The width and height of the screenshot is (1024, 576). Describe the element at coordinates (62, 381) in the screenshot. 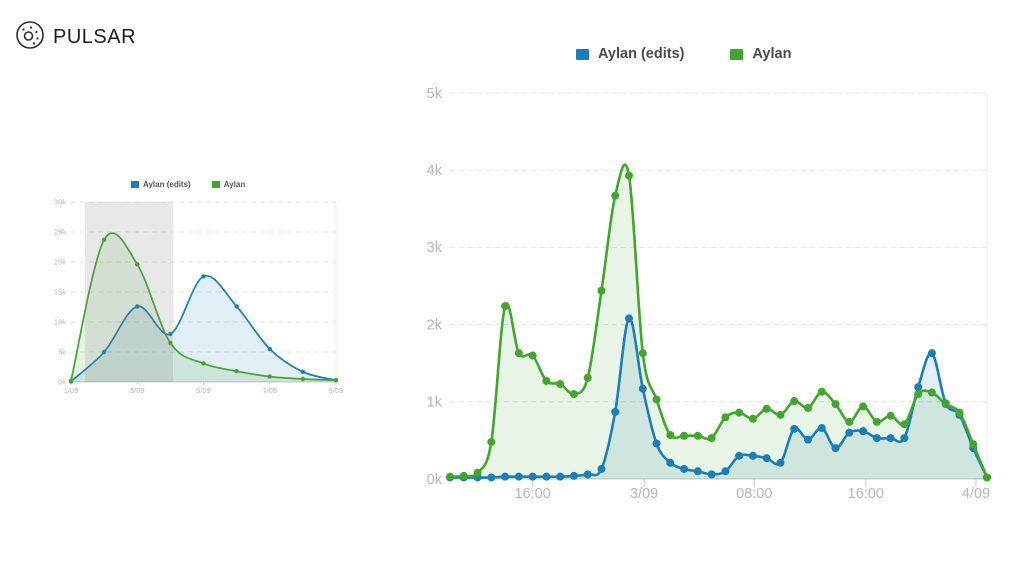

I see `y-axis-label: 0k` at that location.